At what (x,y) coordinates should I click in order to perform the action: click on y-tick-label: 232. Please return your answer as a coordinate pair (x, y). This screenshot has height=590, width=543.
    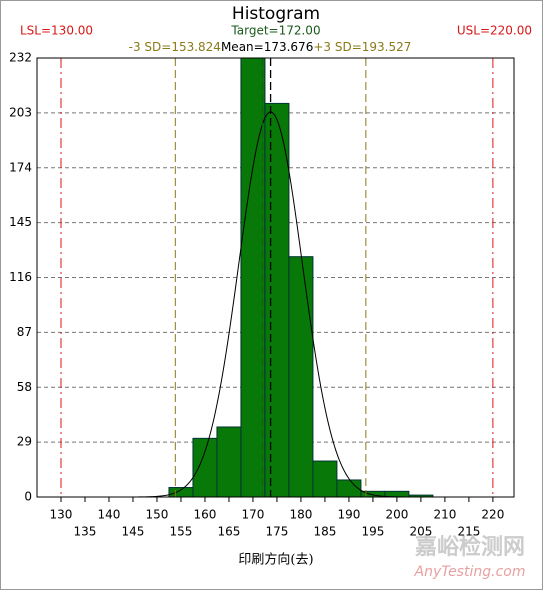
    Looking at the image, I should click on (20, 58).